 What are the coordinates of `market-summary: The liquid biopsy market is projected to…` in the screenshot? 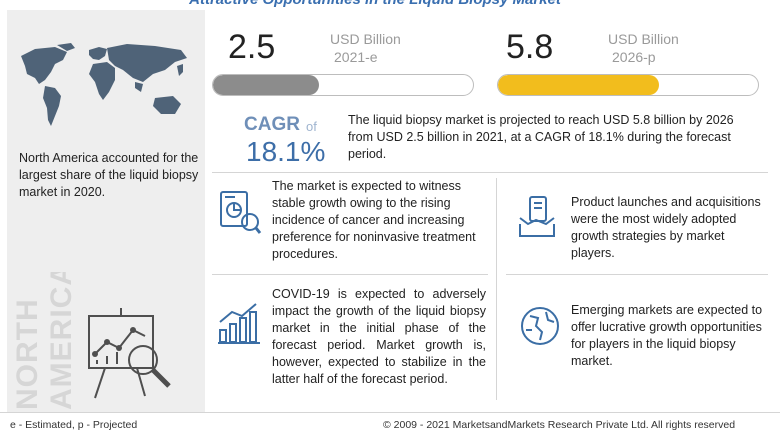 It's located at (541, 137).